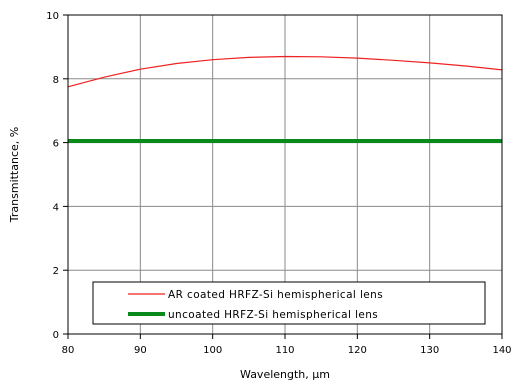 The width and height of the screenshot is (512, 390). What do you see at coordinates (56, 80) in the screenshot?
I see `y-tick-label: 8` at bounding box center [56, 80].